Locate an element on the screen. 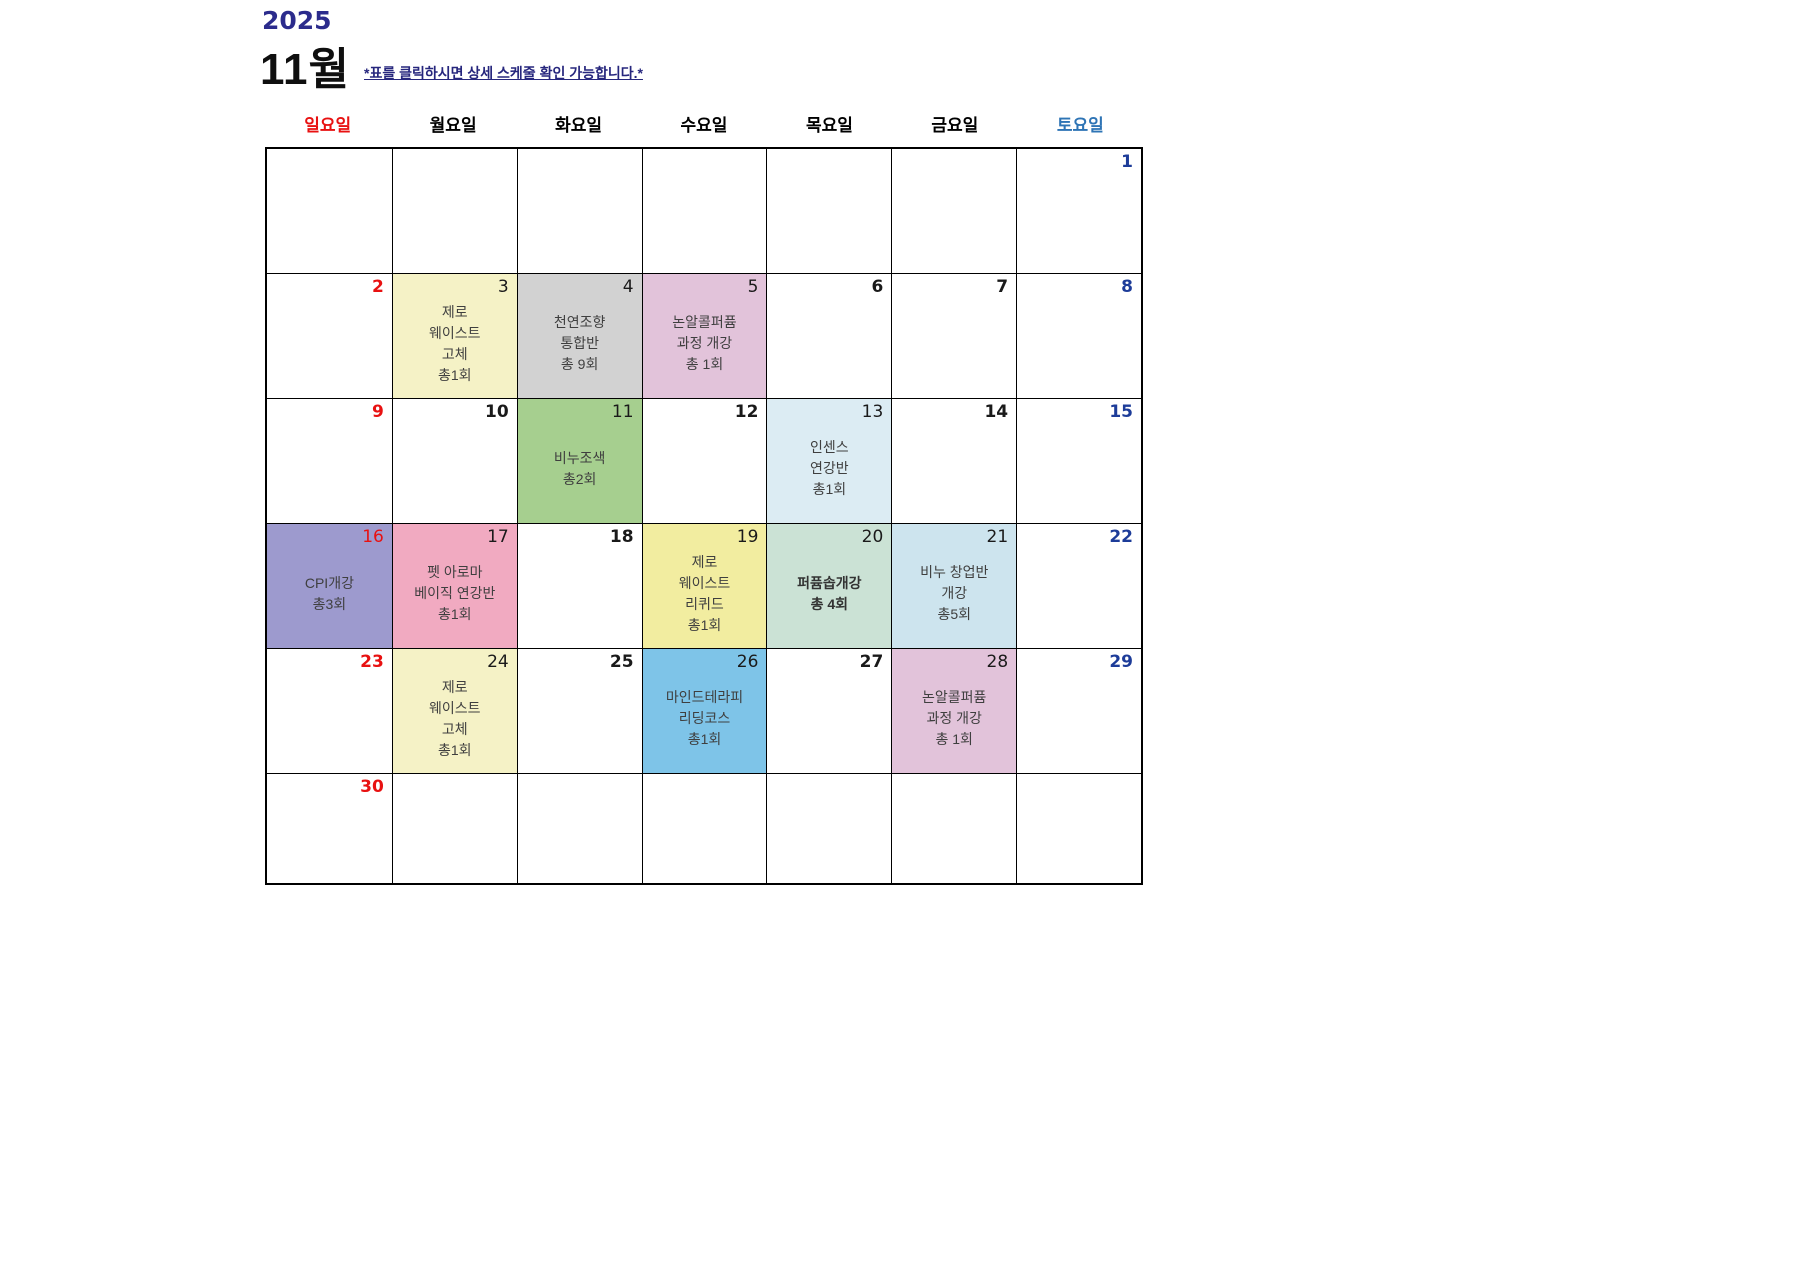 The image size is (1799, 1273). calendar-cell-day-24: 24 제로 웨이스트 고체 총1회 is located at coordinates (454, 710).